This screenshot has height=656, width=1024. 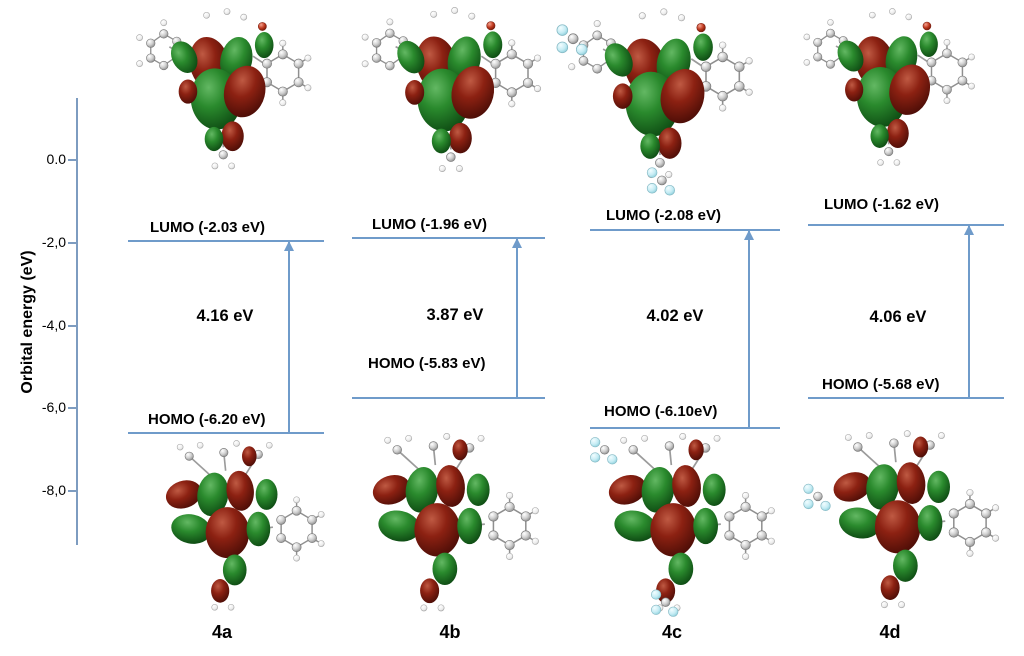 What do you see at coordinates (906, 398) in the screenshot?
I see `homo-level-line-4d` at bounding box center [906, 398].